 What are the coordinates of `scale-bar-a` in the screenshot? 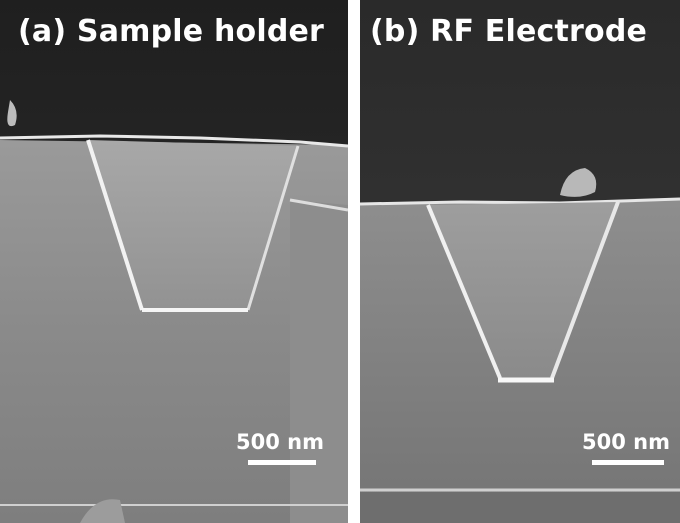 It's located at (282, 462).